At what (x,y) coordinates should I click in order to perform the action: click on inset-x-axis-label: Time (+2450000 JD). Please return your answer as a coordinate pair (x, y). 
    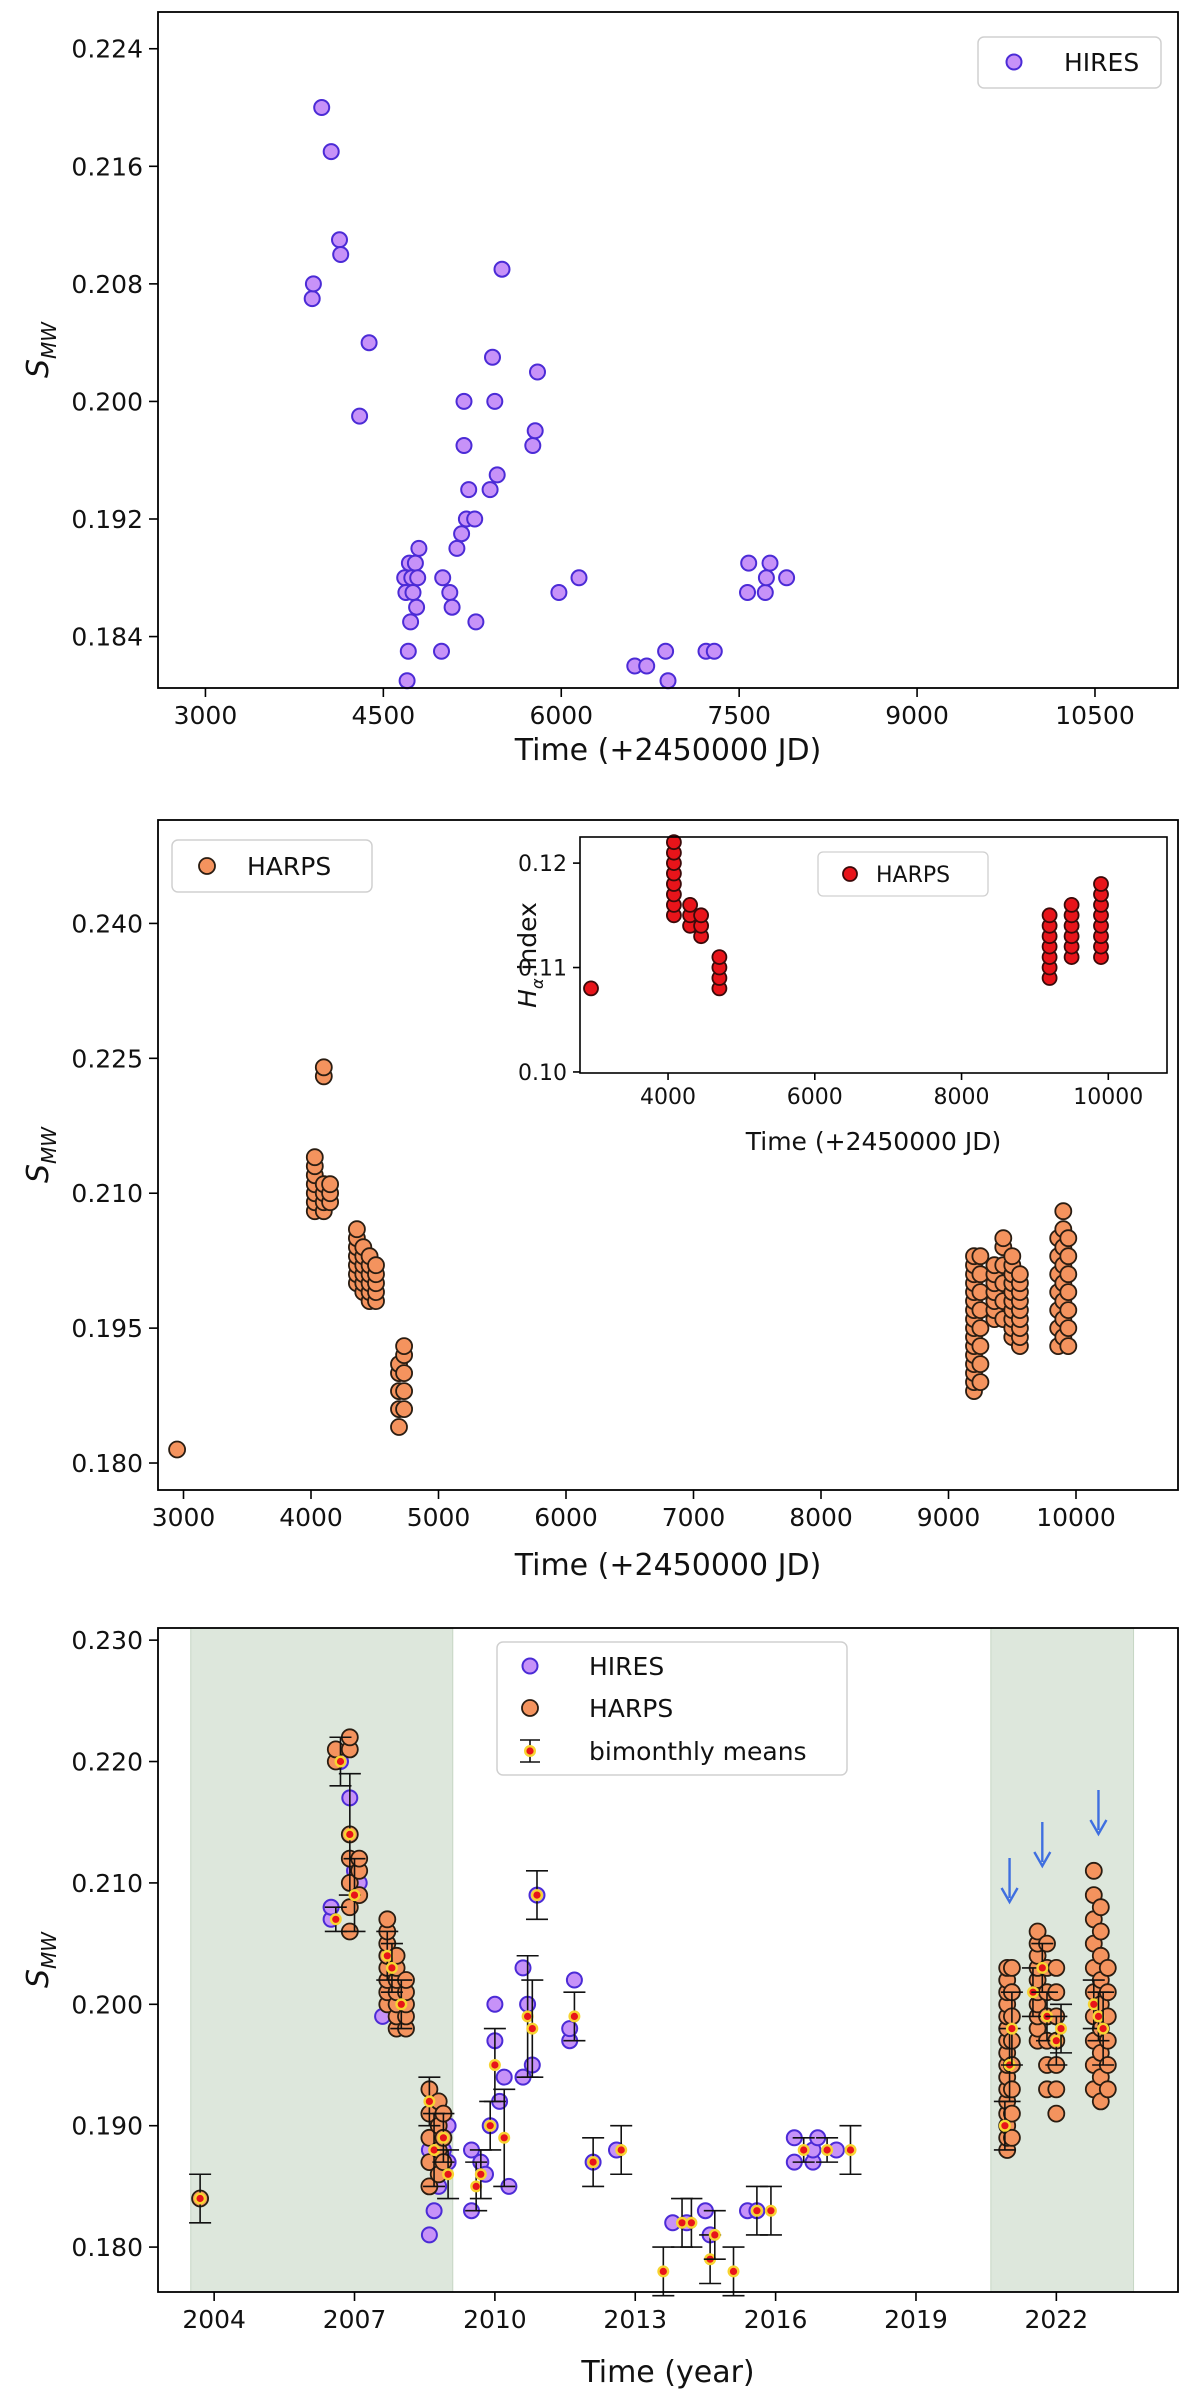
    Looking at the image, I should click on (873, 1141).